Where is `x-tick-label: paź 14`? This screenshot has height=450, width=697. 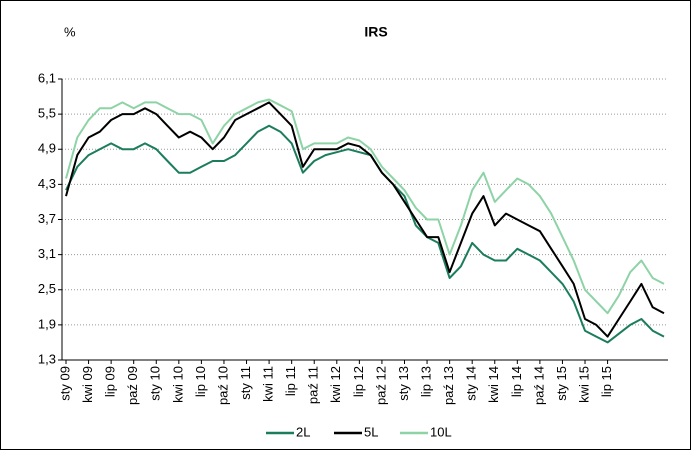 x-tick-label: paź 14 is located at coordinates (538, 385).